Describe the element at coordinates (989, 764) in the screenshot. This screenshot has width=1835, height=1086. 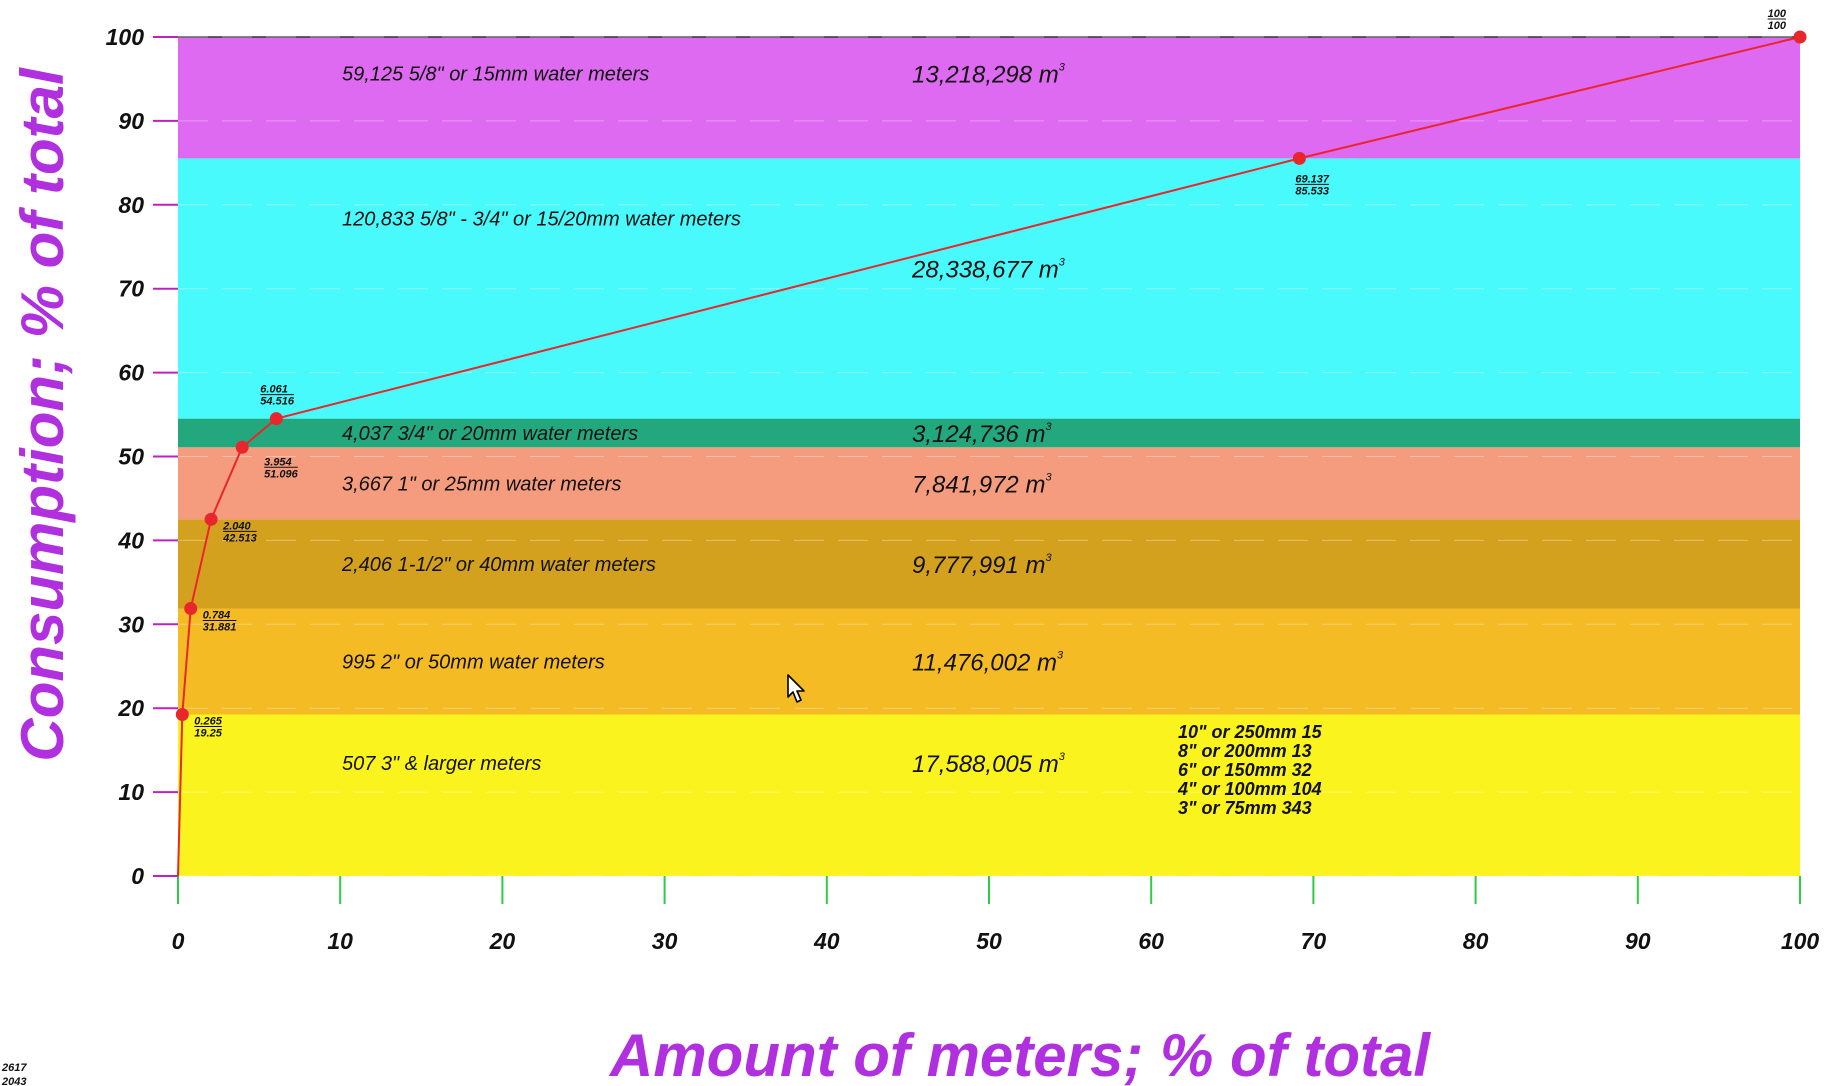
I see `band-volume: 17,588,005 m3` at that location.